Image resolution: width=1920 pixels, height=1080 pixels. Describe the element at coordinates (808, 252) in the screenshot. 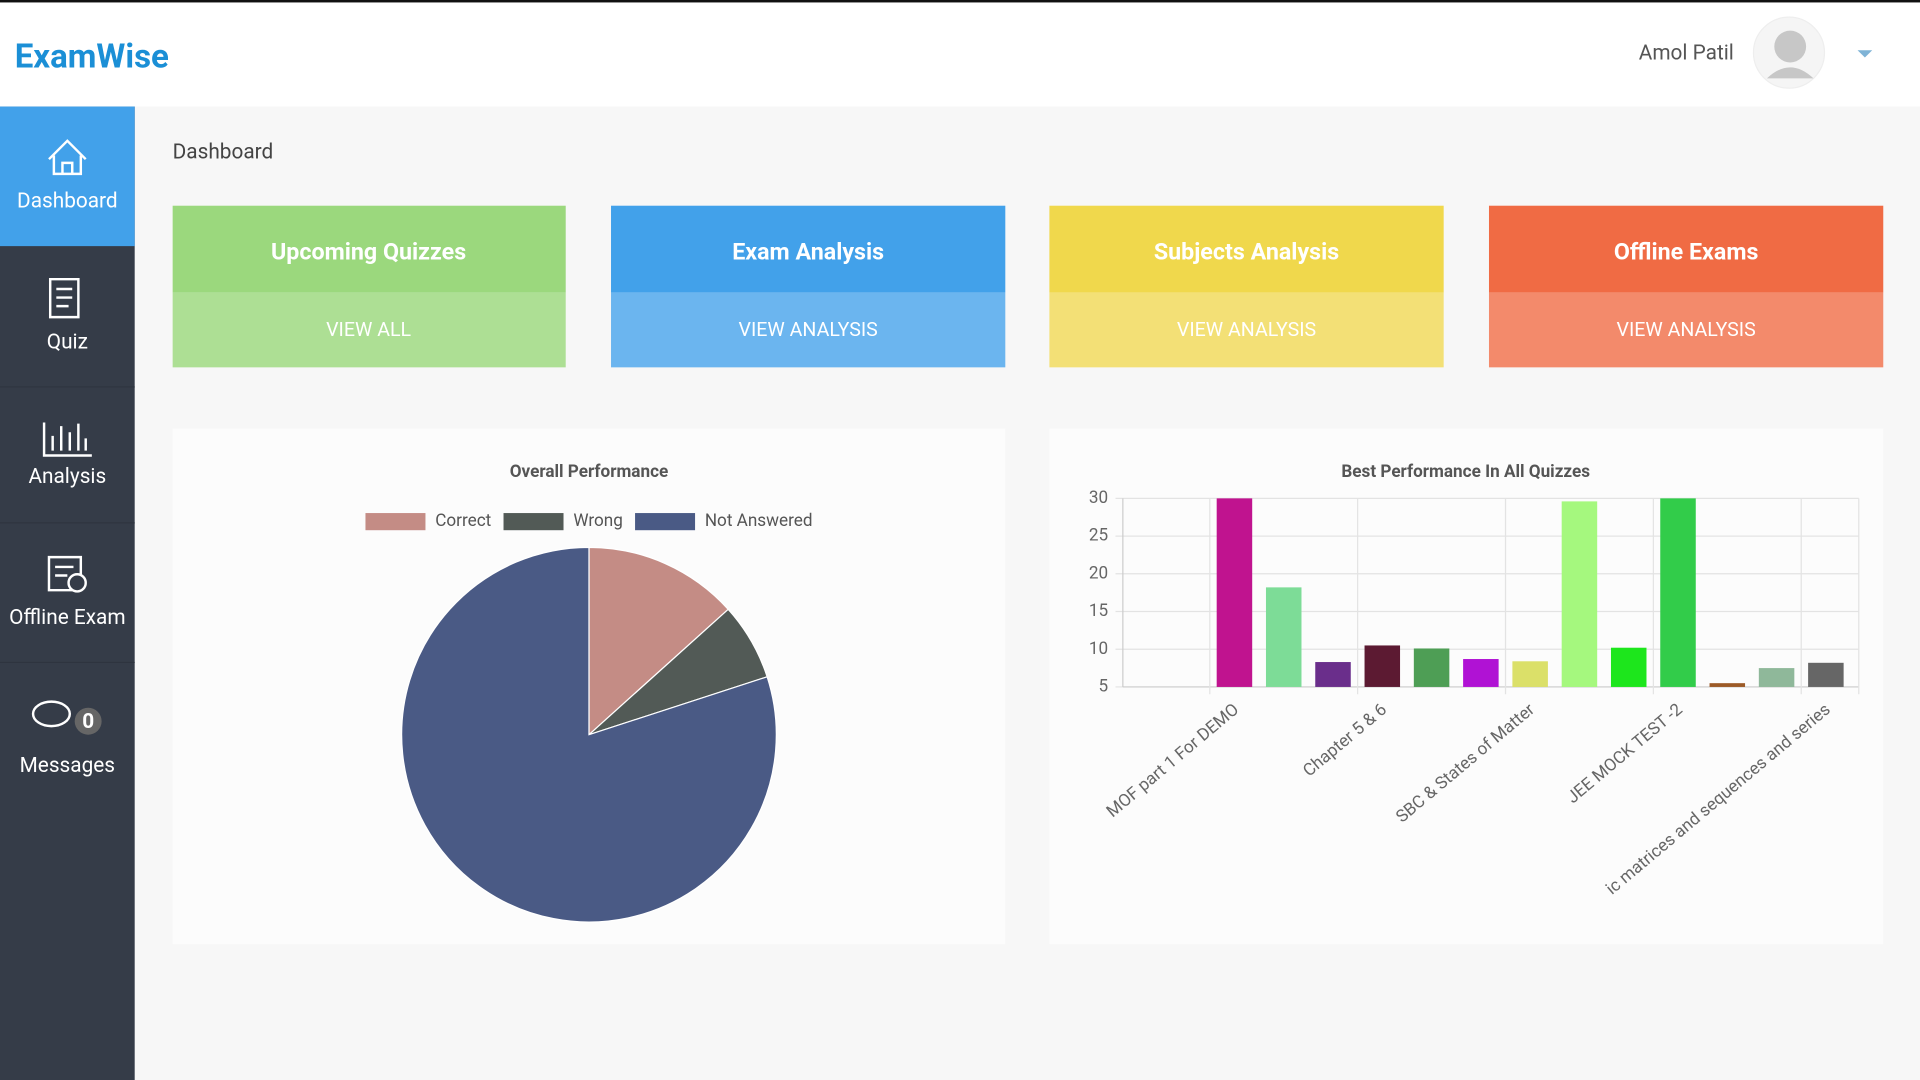

I see `card-title: Exam Analysis` at that location.